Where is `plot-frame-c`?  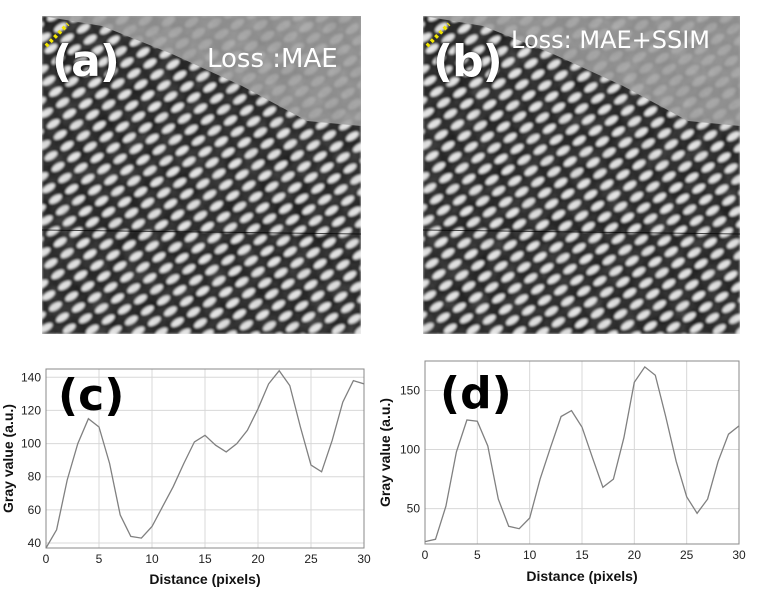
plot-frame-c is located at coordinates (205, 458).